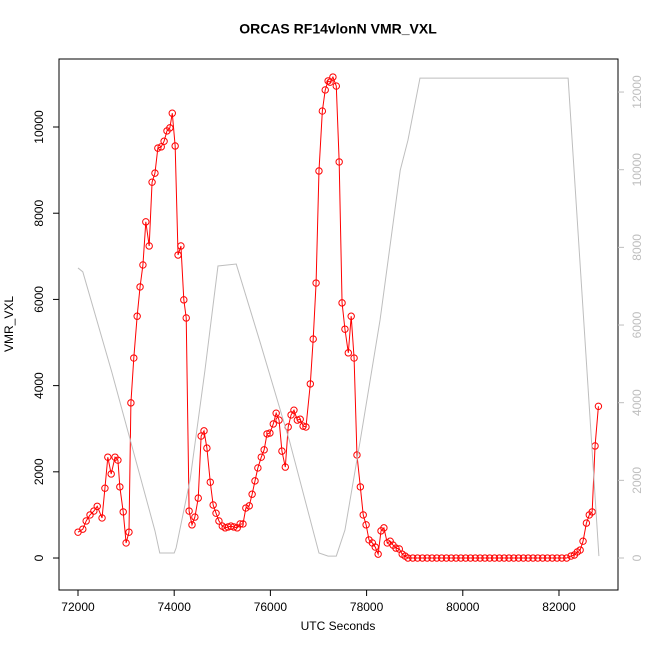  Describe the element at coordinates (637, 480) in the screenshot. I see `y2-tick-label: 2000` at that location.